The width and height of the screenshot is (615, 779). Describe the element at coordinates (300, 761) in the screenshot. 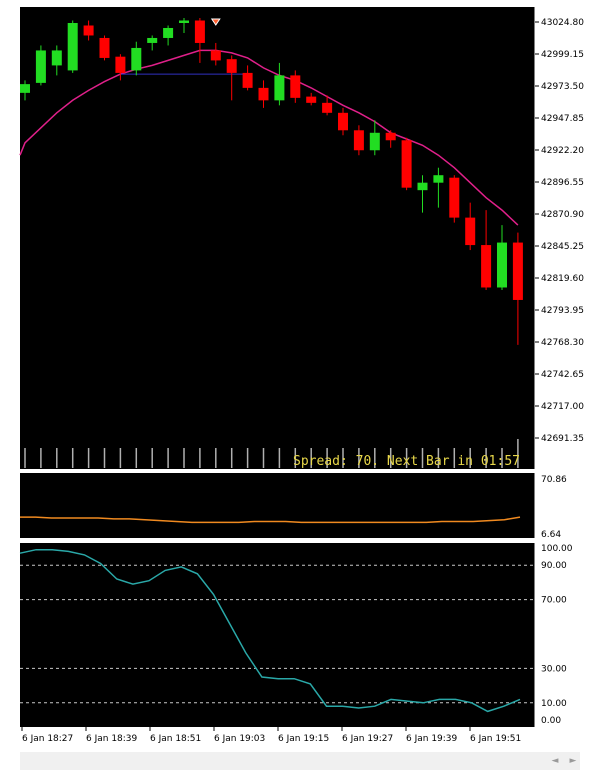

I see `horizontal-scrollbar: ◄ ►` at that location.